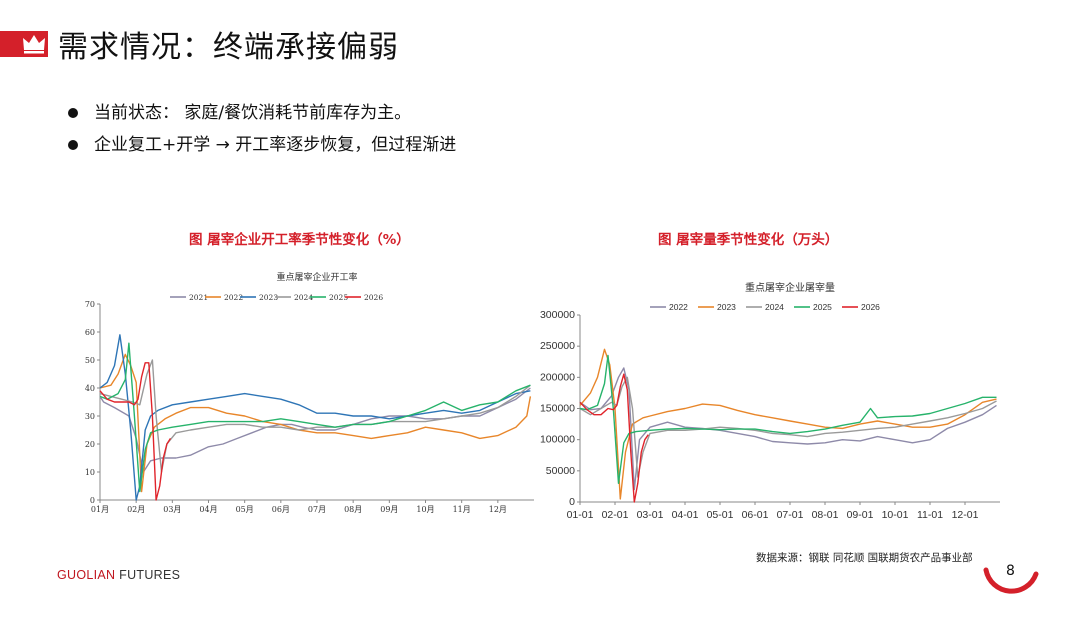 The height and width of the screenshot is (627, 1080). What do you see at coordinates (172, 509) in the screenshot?
I see `x-tick-label: 03月` at bounding box center [172, 509].